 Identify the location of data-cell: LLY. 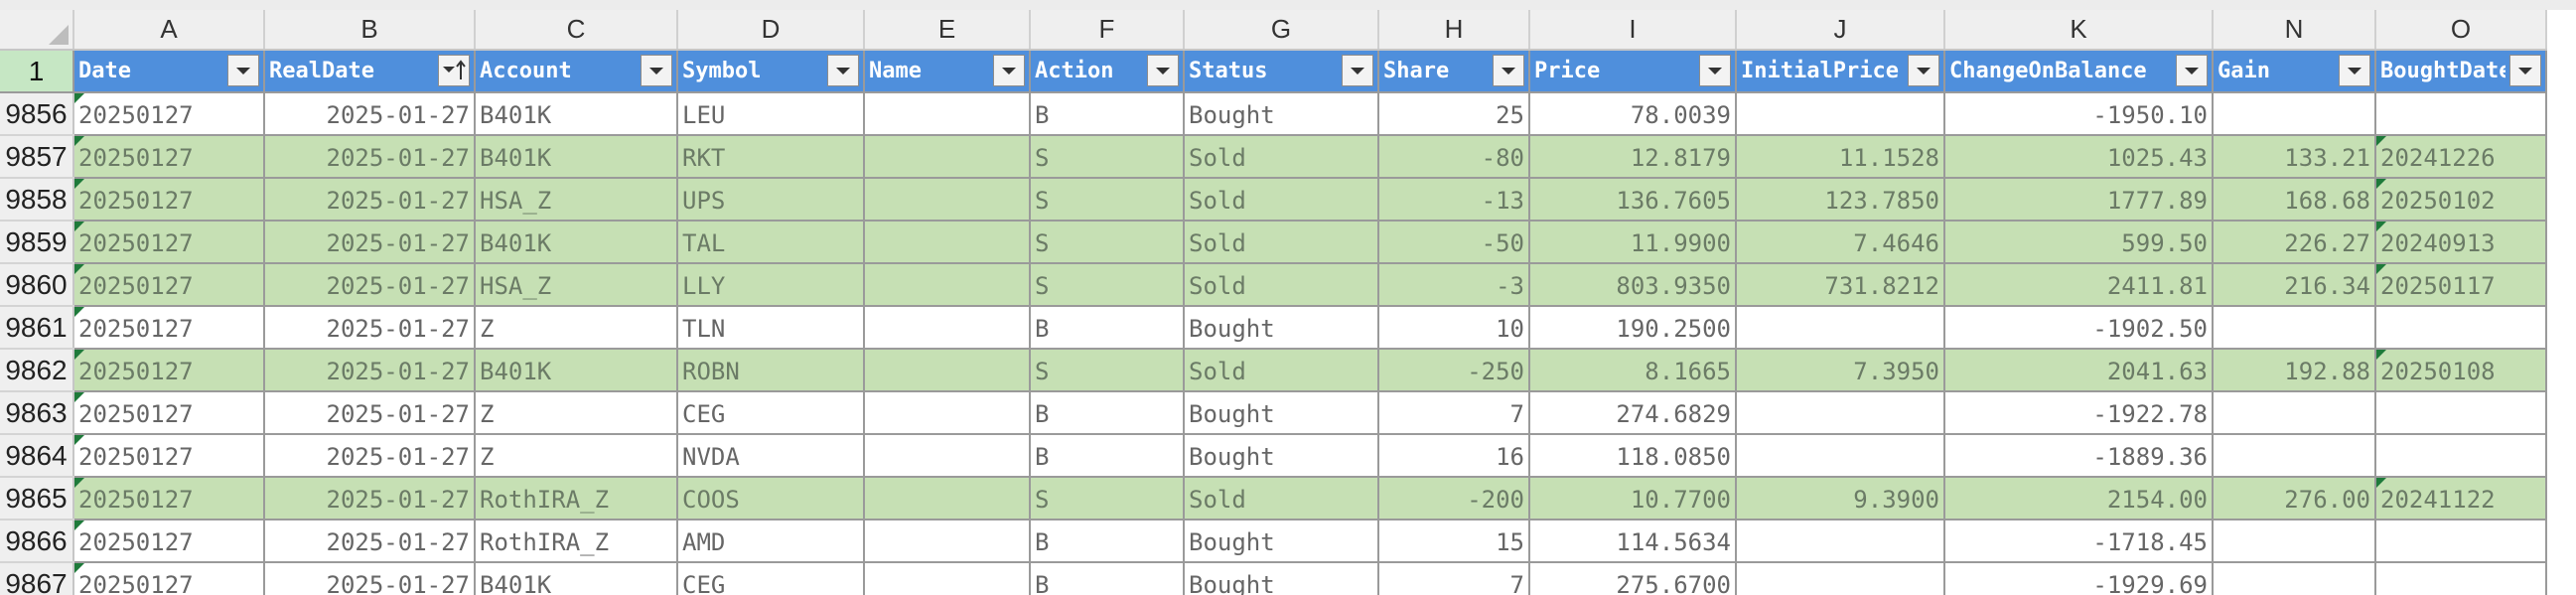
(771, 285).